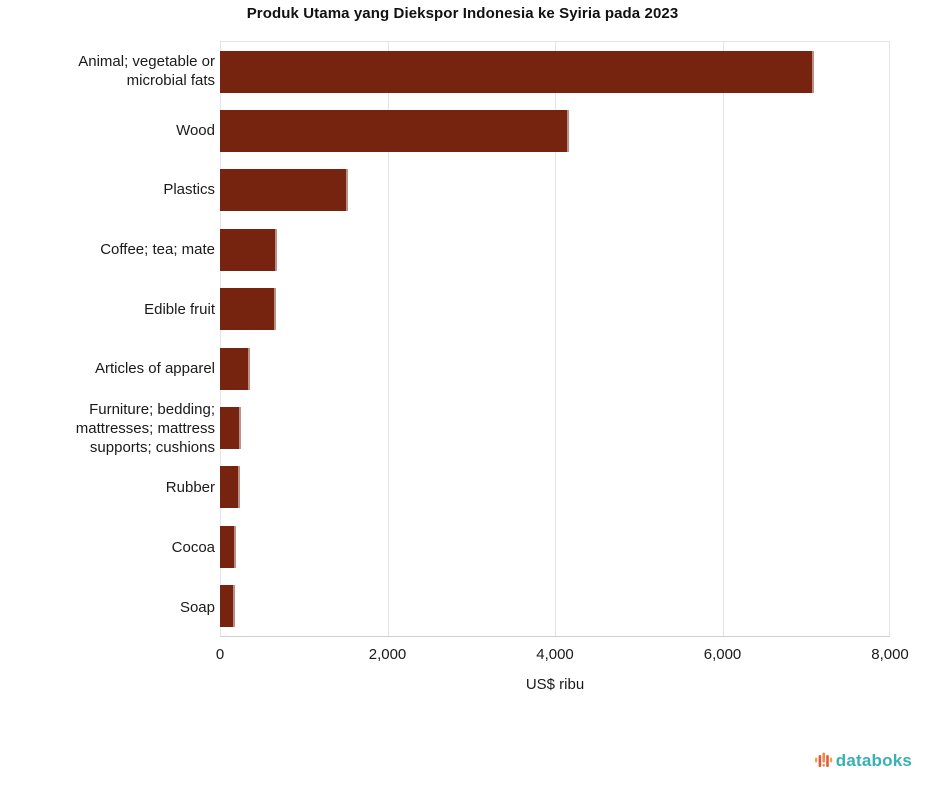  I want to click on category-label-row: Plastics, so click(107, 190).